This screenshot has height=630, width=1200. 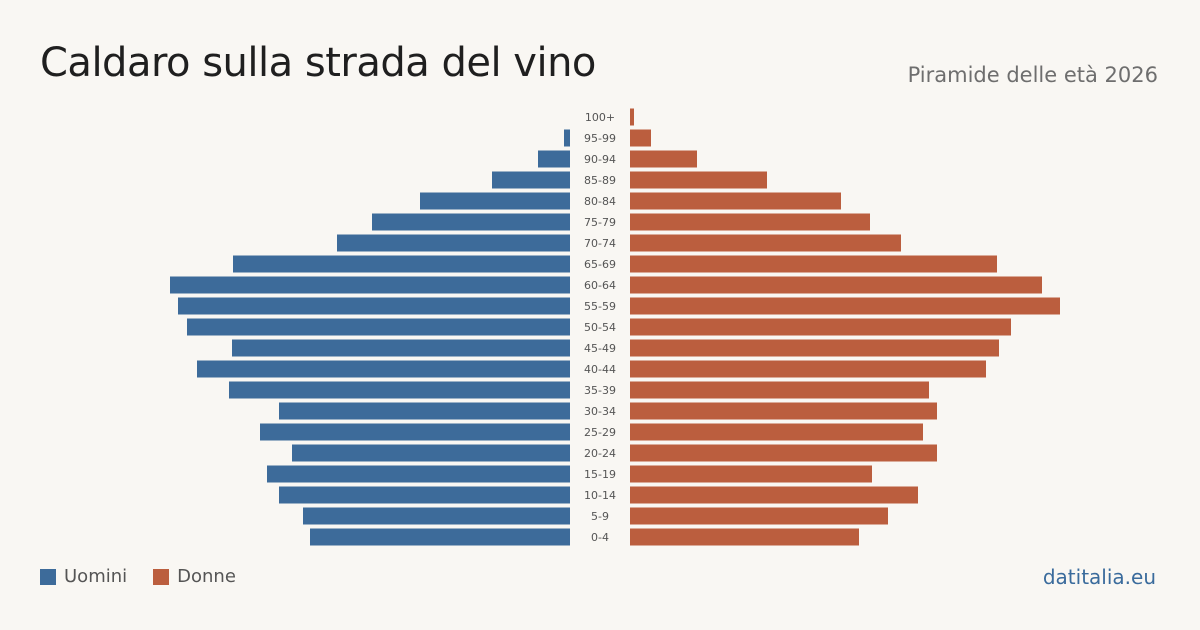 I want to click on age-group-label: 40-44, so click(x=600, y=369).